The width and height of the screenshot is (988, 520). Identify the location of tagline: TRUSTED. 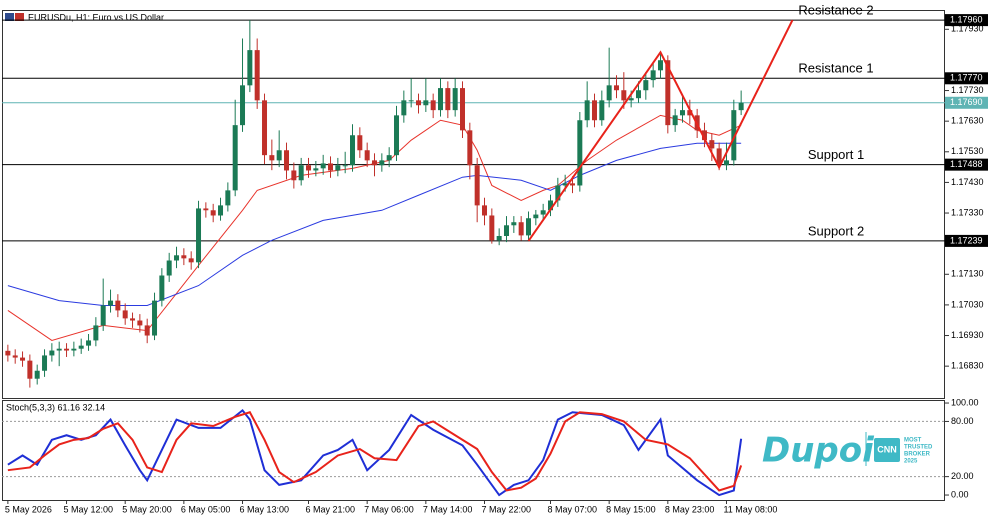
(918, 448).